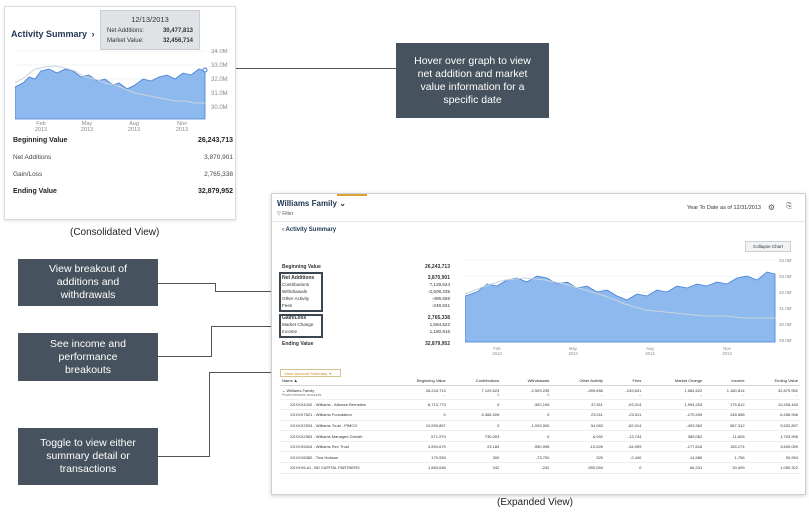  I want to click on cell-value: -499,656, so click(595, 390).